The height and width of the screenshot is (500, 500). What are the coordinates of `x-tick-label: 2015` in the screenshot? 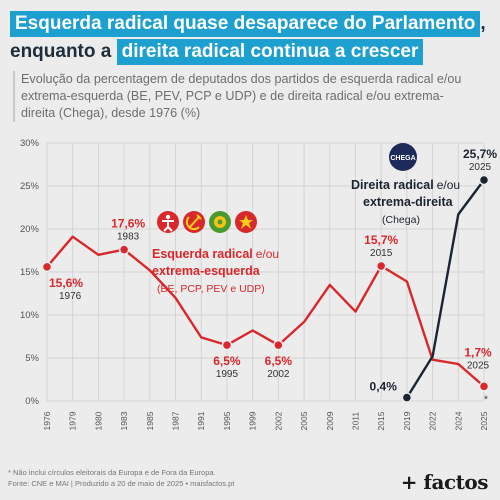 It's located at (381, 420).